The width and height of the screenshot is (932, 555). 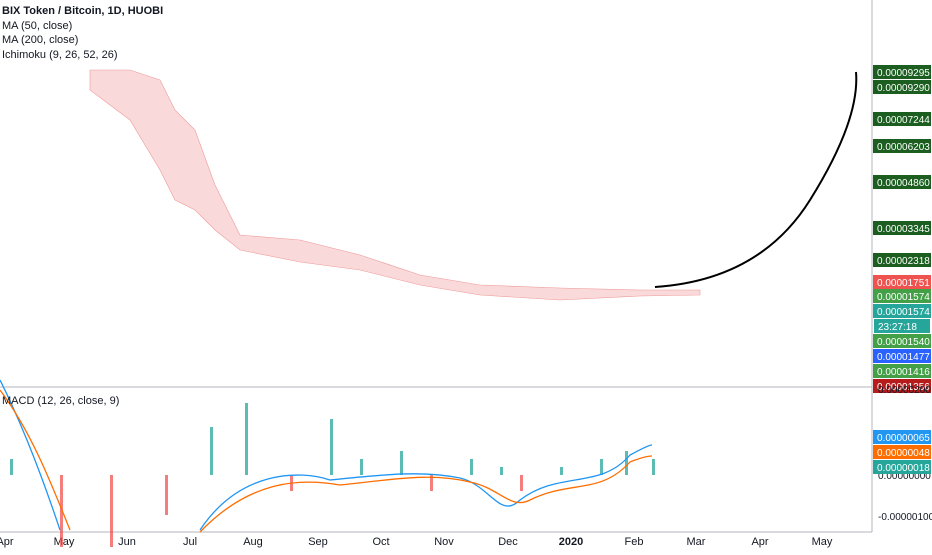 I want to click on price-label-text: 0.00003345, so click(x=903, y=229).